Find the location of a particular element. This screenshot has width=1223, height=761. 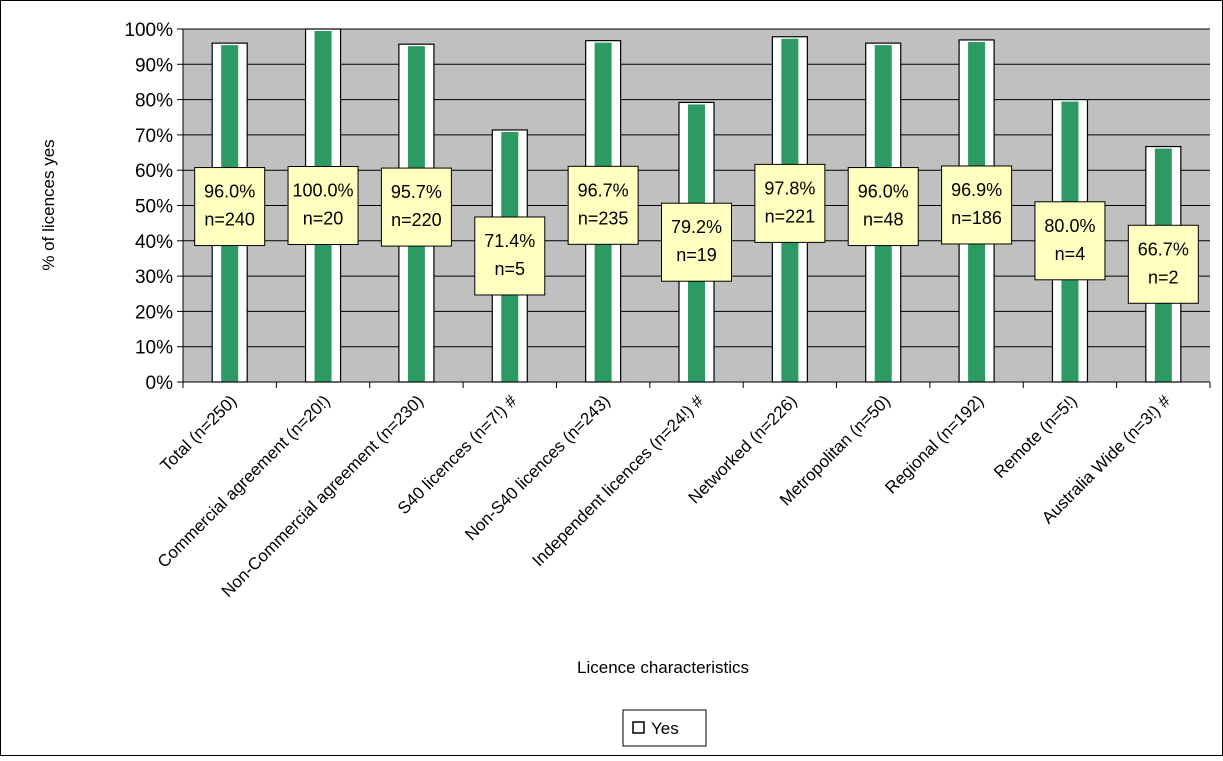

y-tick-label: 40% is located at coordinates (154, 242).